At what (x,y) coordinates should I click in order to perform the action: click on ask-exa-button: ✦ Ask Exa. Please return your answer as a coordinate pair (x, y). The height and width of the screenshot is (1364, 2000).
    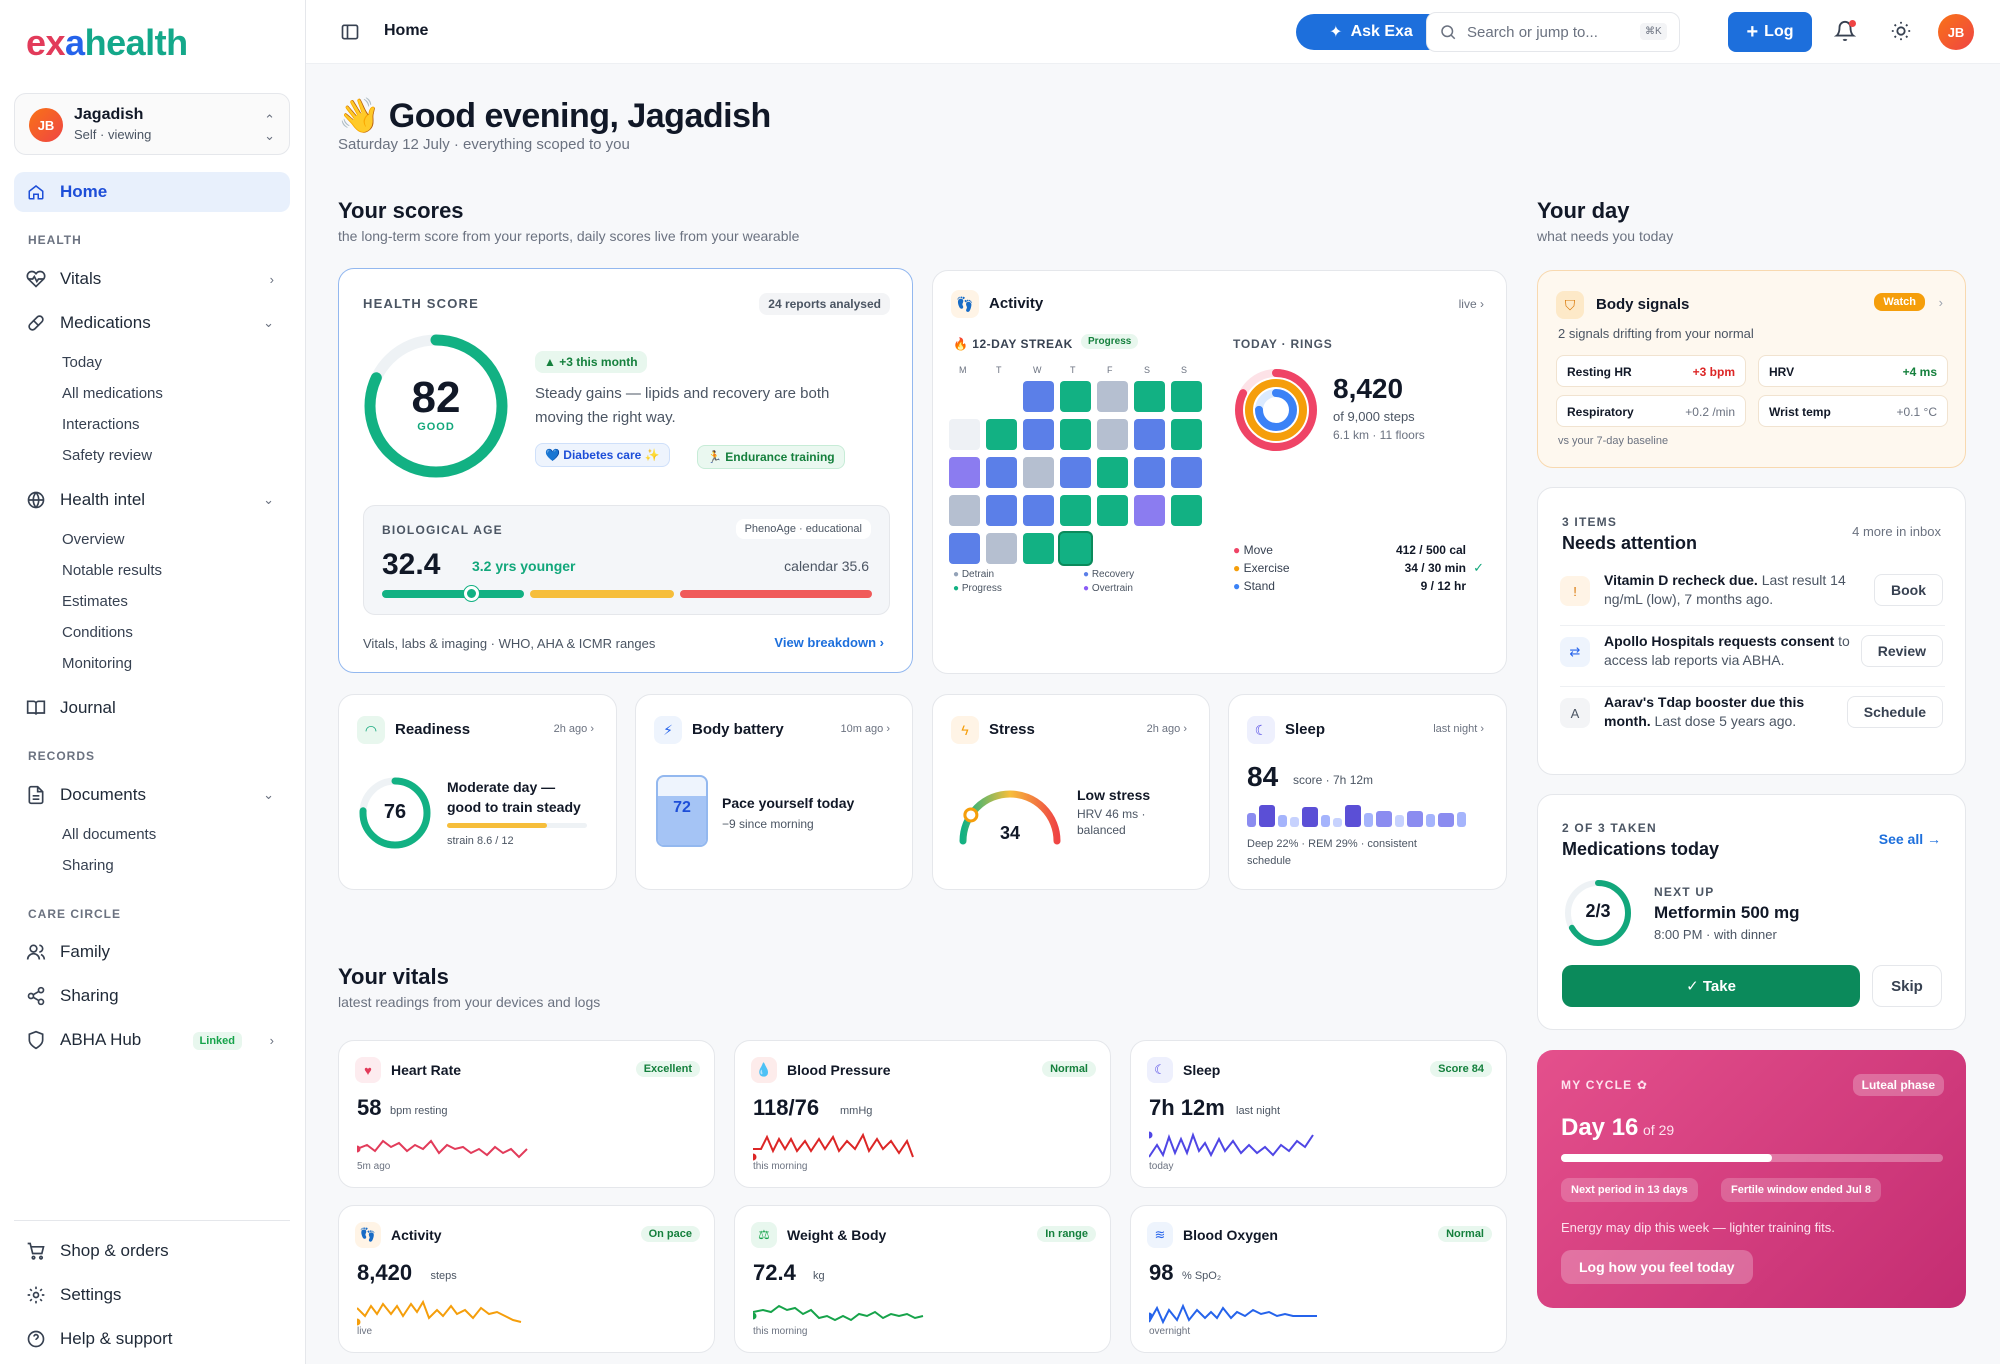
    Looking at the image, I should click on (1371, 32).